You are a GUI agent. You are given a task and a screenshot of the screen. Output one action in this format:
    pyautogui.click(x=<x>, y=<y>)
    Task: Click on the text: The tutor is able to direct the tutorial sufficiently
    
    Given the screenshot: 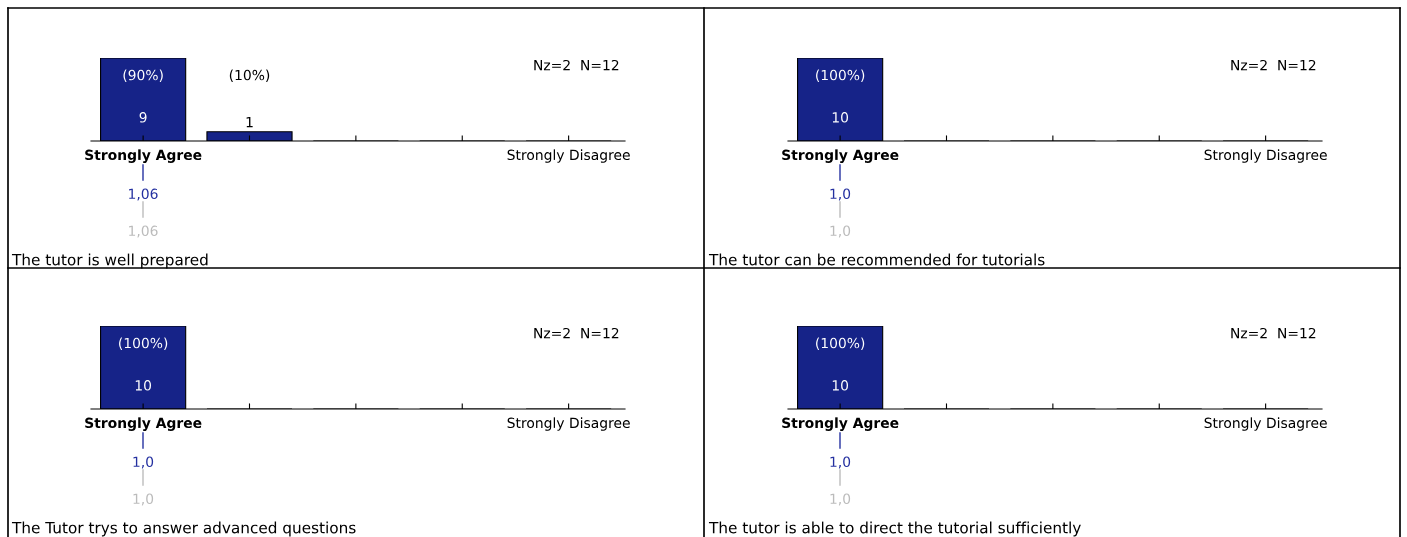 What is the action you would take?
    pyautogui.click(x=894, y=529)
    